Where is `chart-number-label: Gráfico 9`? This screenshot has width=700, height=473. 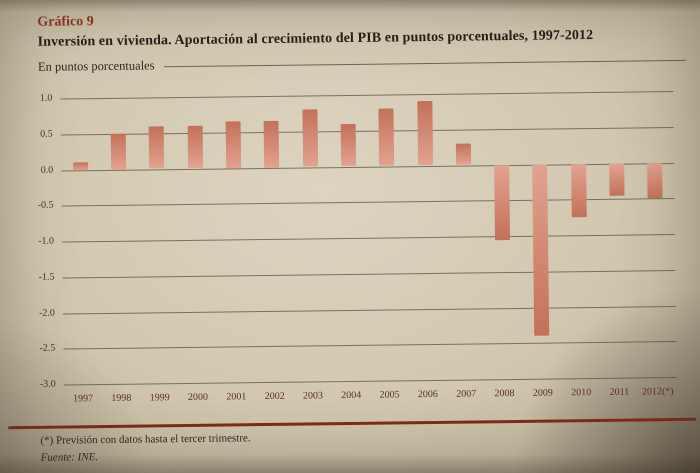 chart-number-label: Gráfico 9 is located at coordinates (65, 22).